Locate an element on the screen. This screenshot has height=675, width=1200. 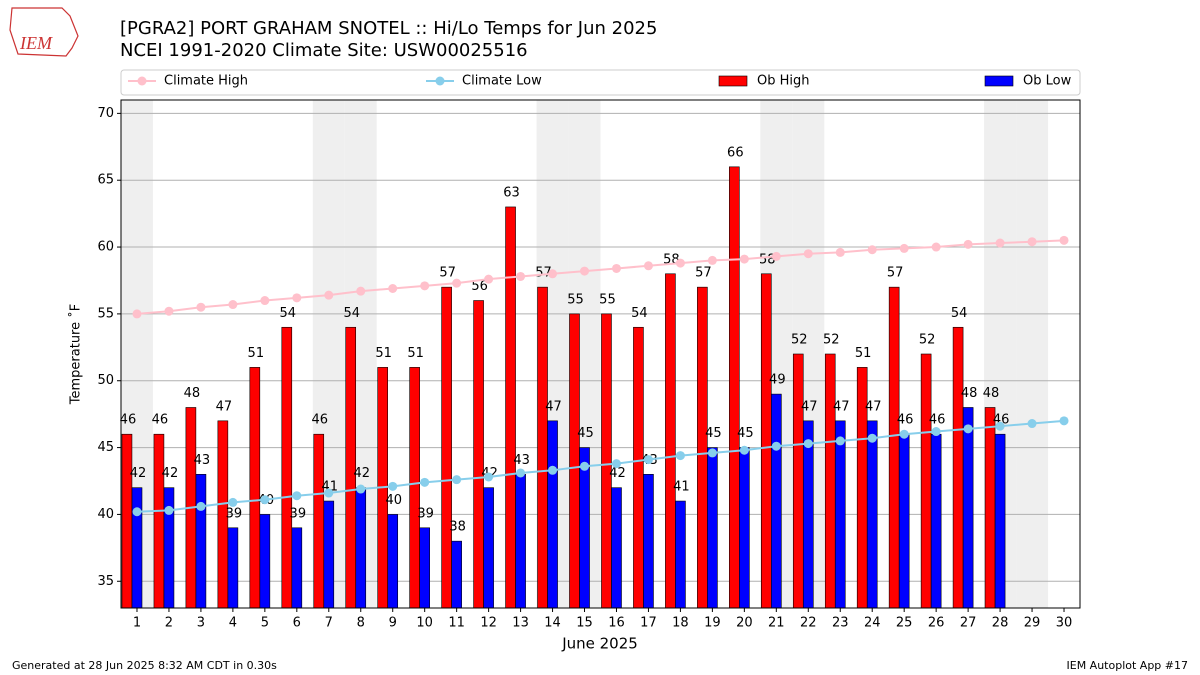
x-tick-label: 1 is located at coordinates (137, 623).